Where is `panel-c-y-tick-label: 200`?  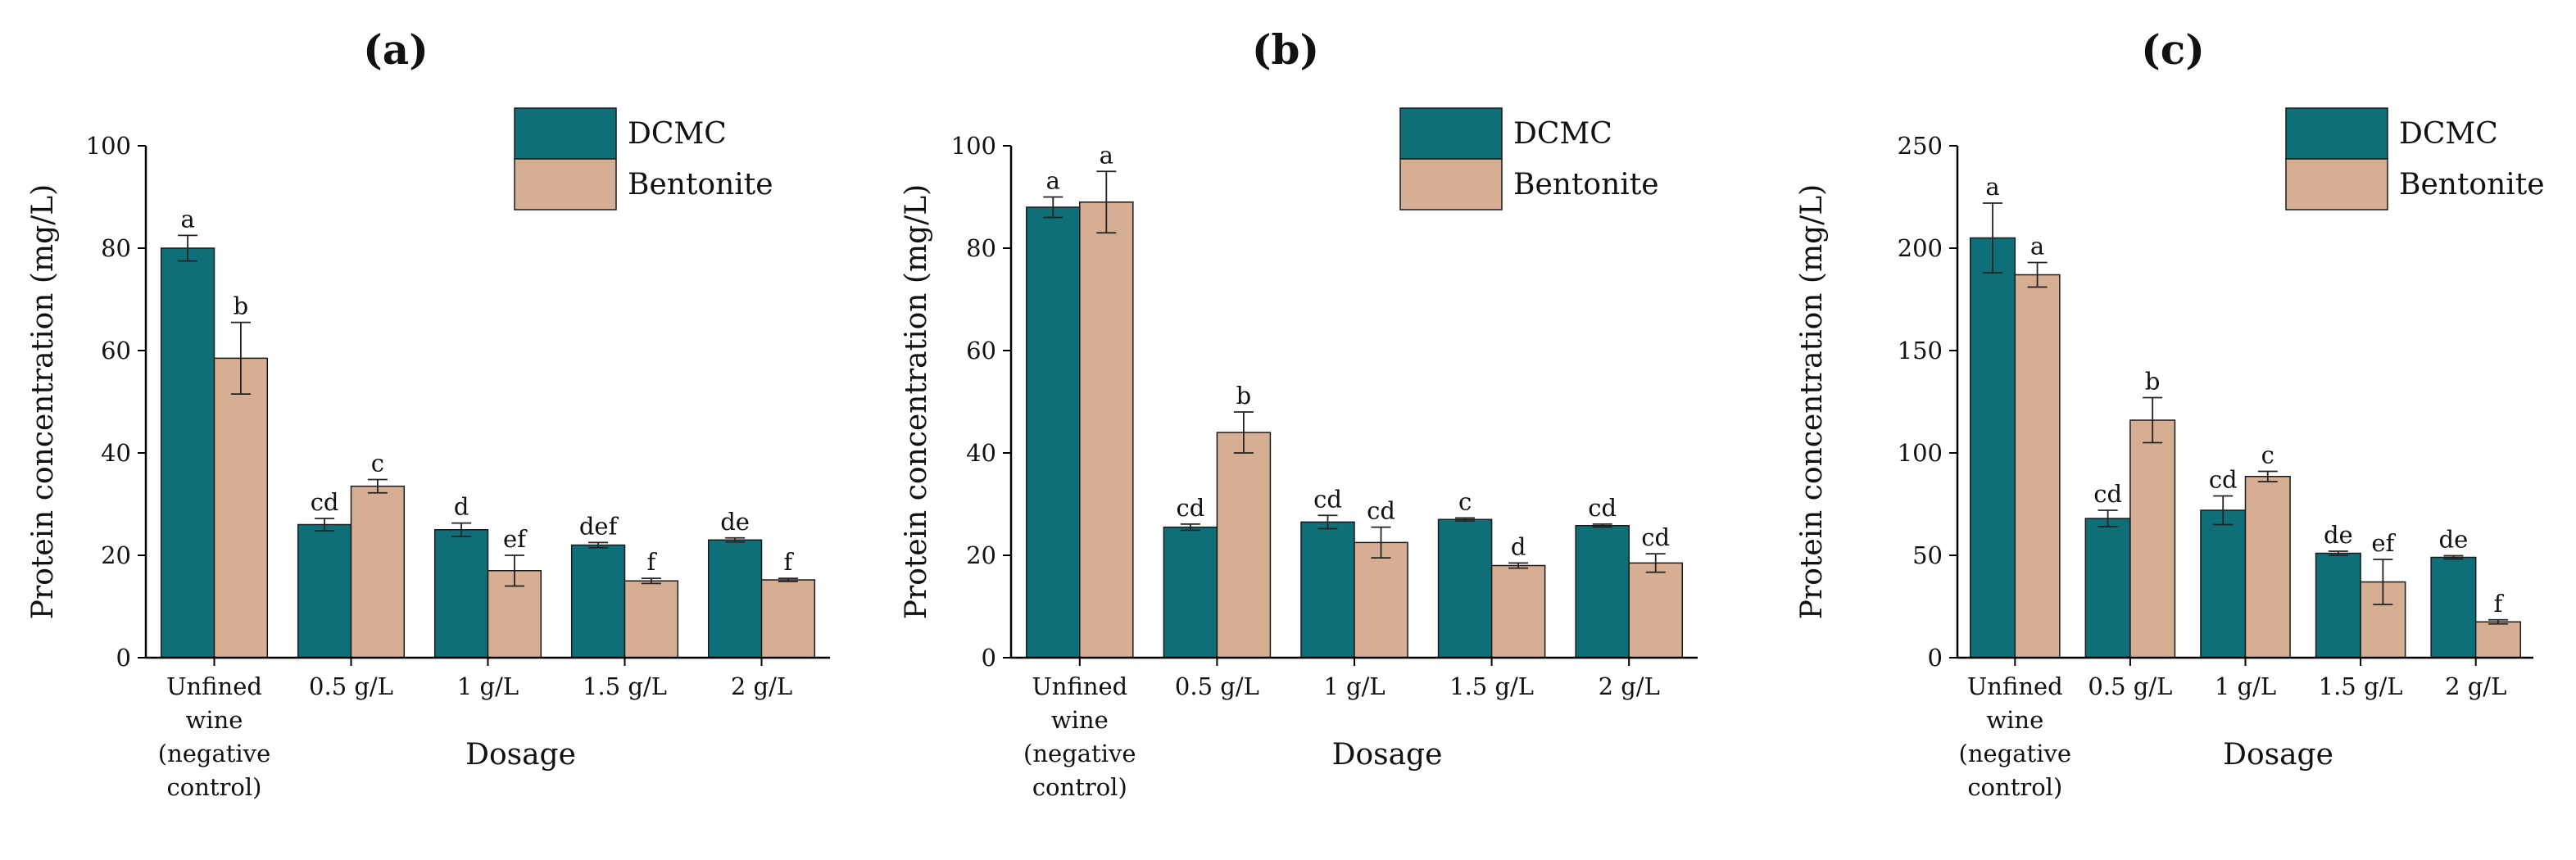
panel-c-y-tick-label: 200 is located at coordinates (1920, 248).